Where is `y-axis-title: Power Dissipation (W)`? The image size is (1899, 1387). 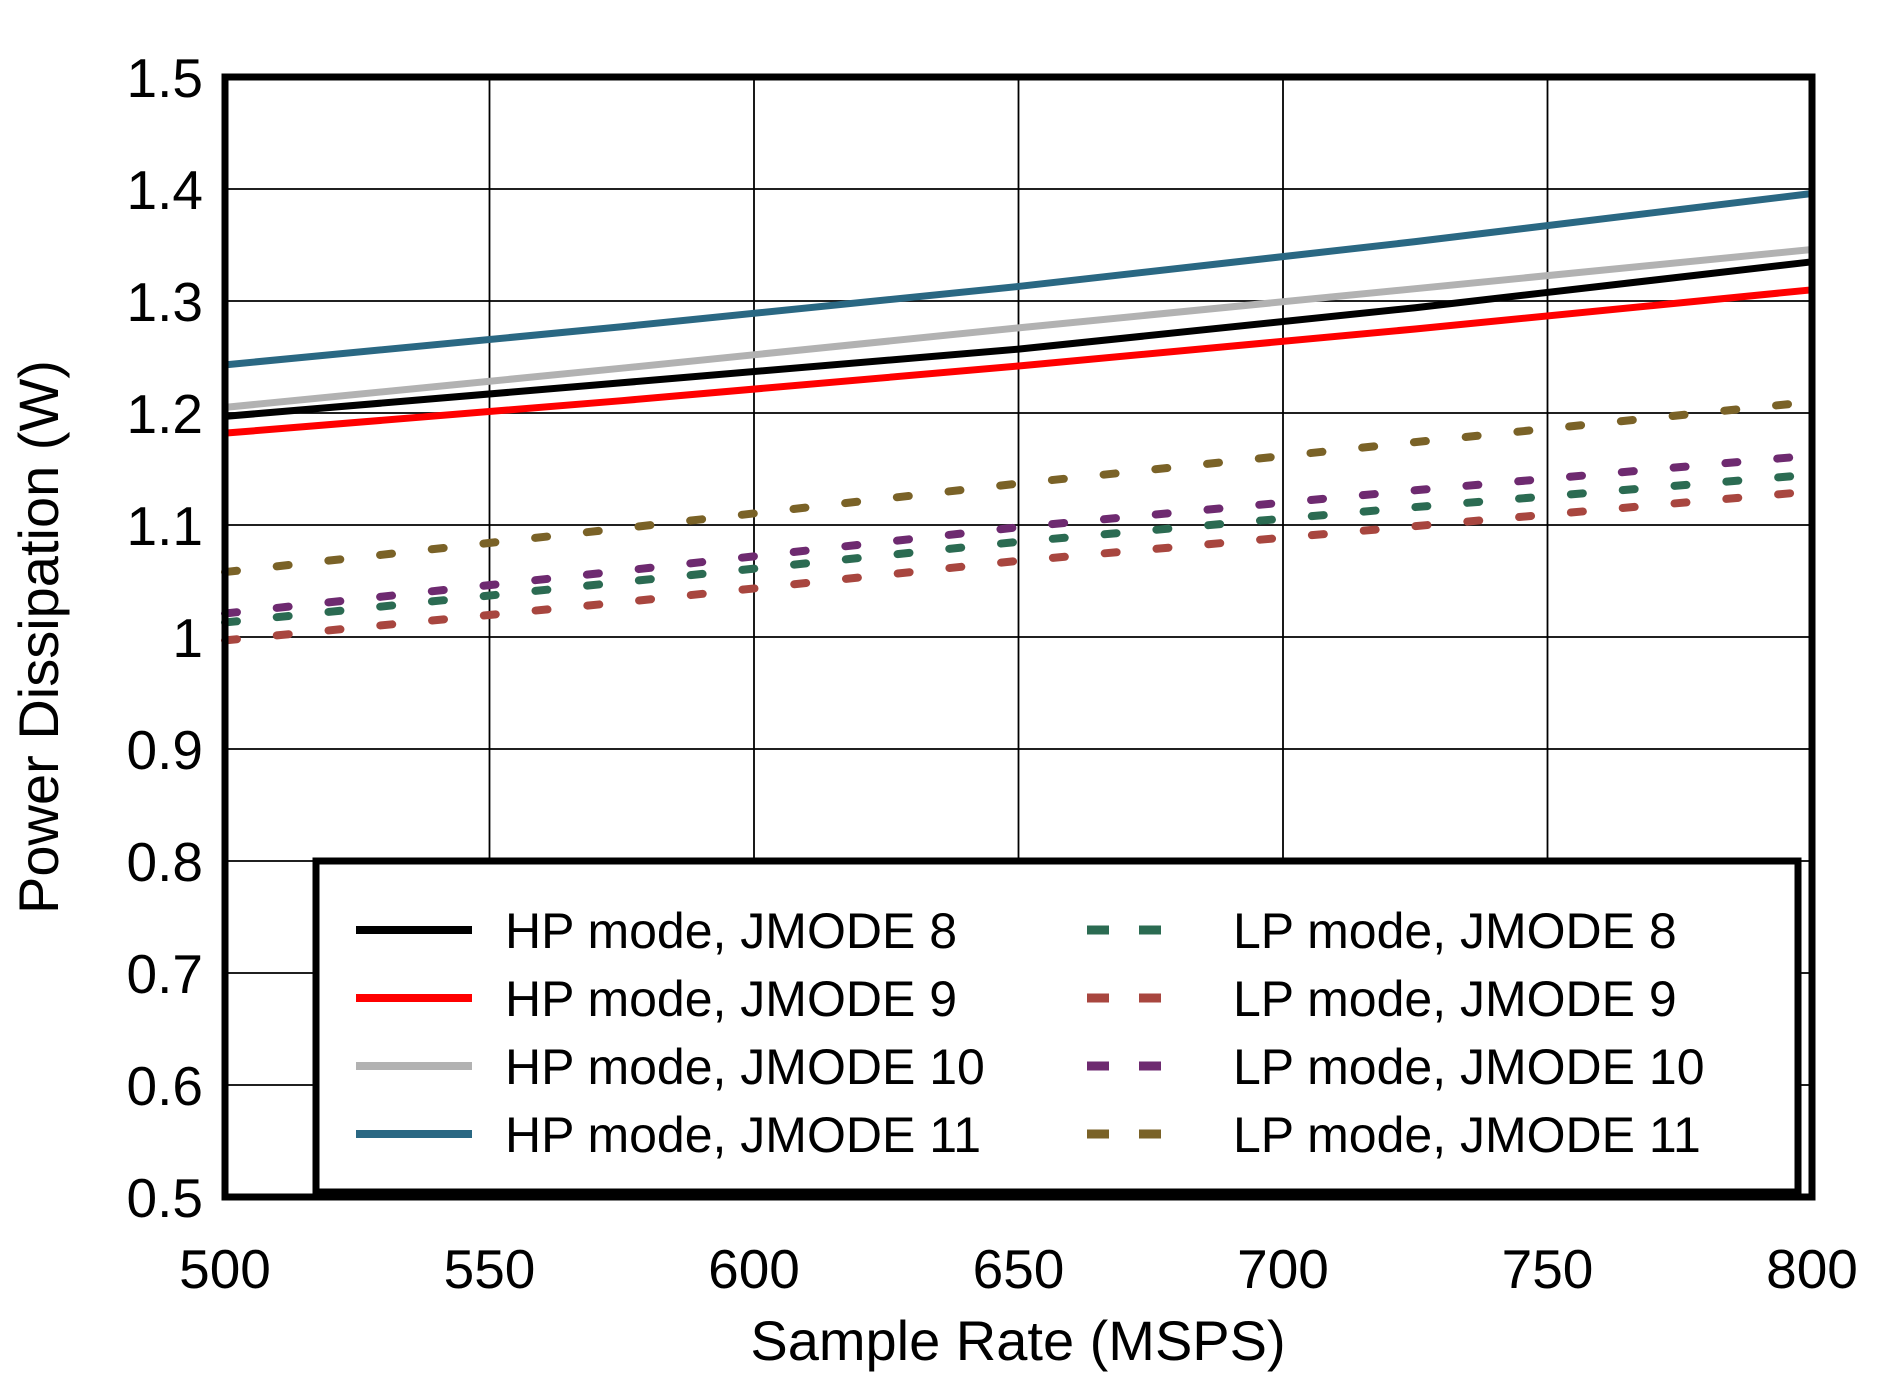
y-axis-title: Power Dissipation (W) is located at coordinates (38, 637).